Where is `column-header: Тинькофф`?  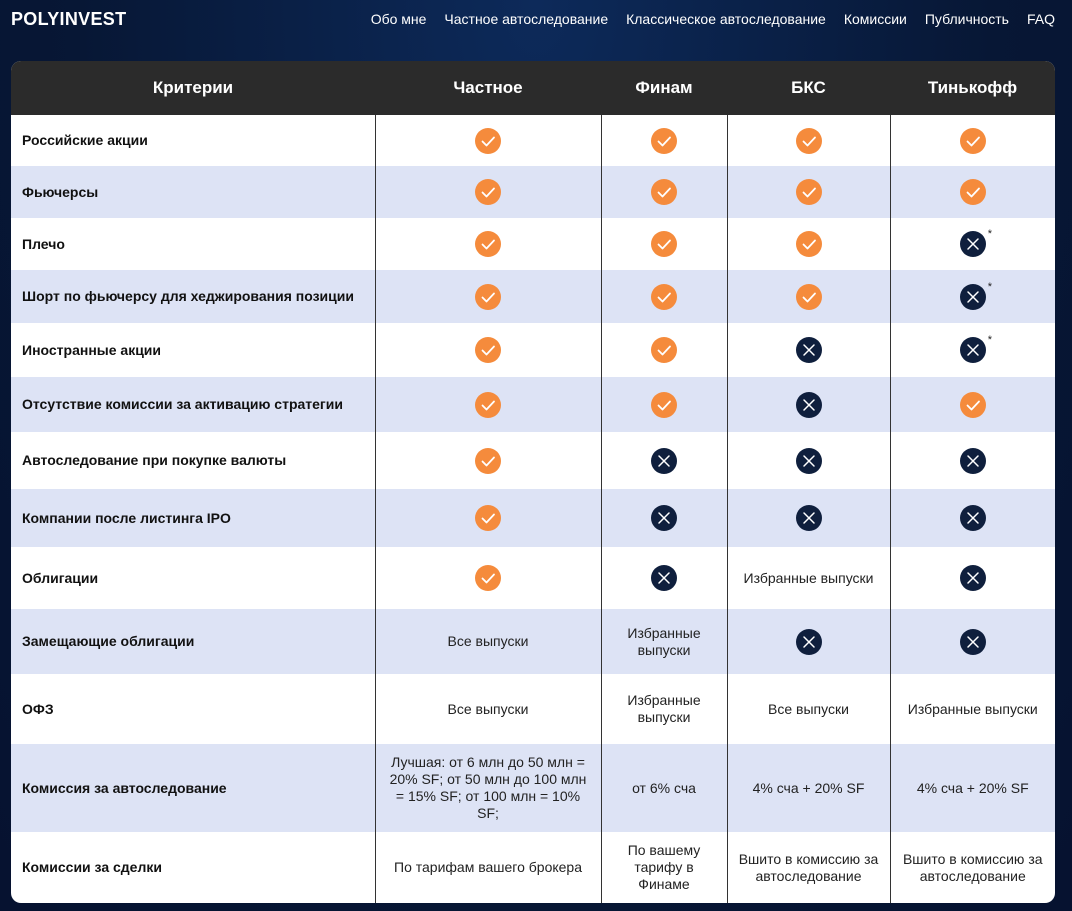
column-header: Тинькофф is located at coordinates (972, 88).